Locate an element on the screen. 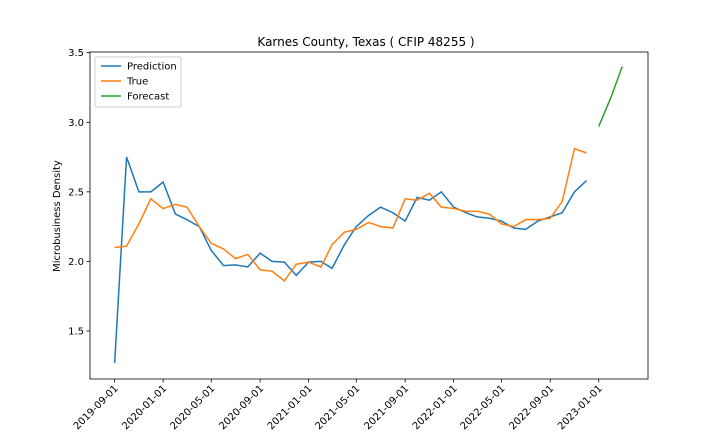 This screenshot has height=432, width=720. x-tick-label: 2022-09-01 is located at coordinates (531, 407).